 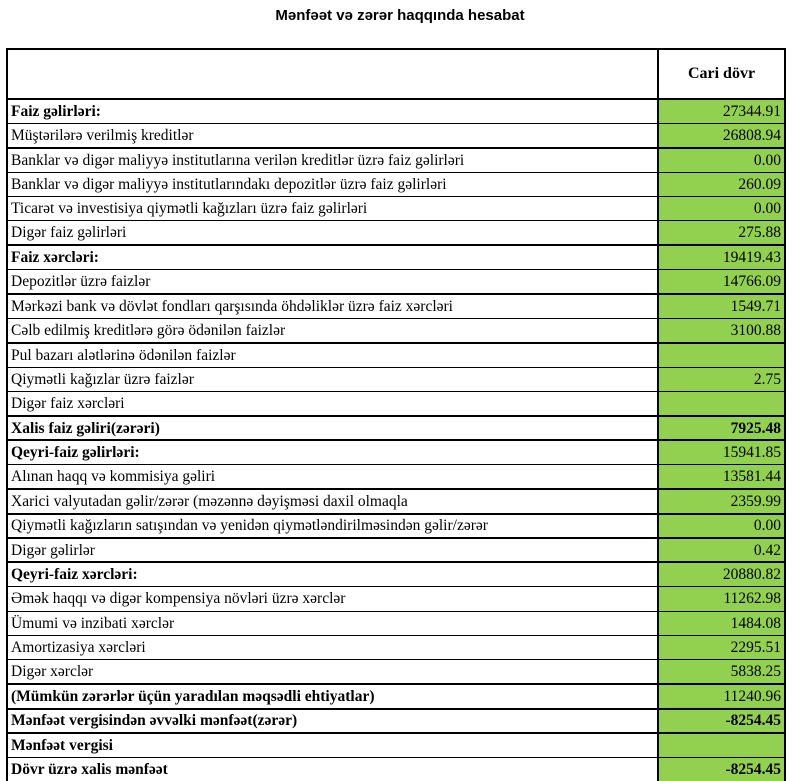 What do you see at coordinates (332, 257) in the screenshot?
I see `row-label: Faiz xərcləri:` at bounding box center [332, 257].